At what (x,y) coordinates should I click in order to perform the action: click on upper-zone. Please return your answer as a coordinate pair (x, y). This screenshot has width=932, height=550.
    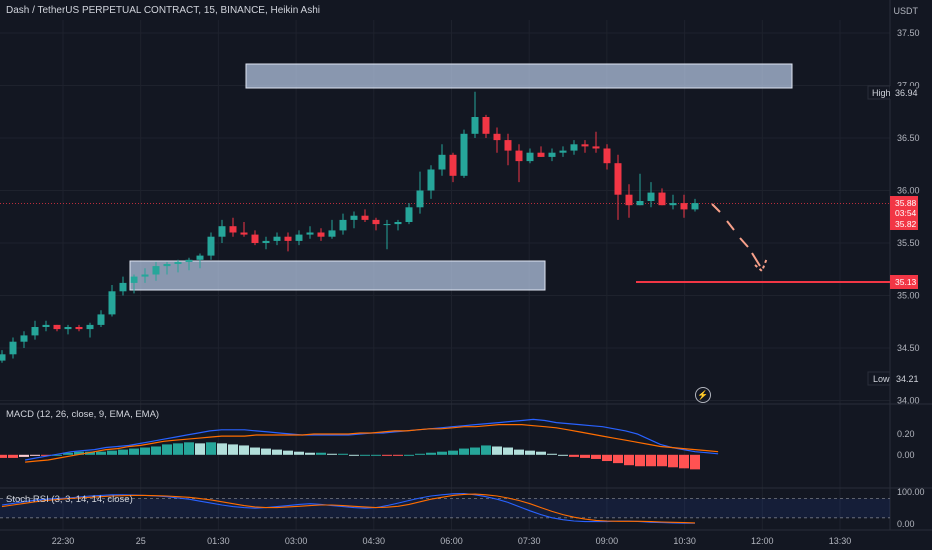
    Looking at the image, I should click on (519, 76).